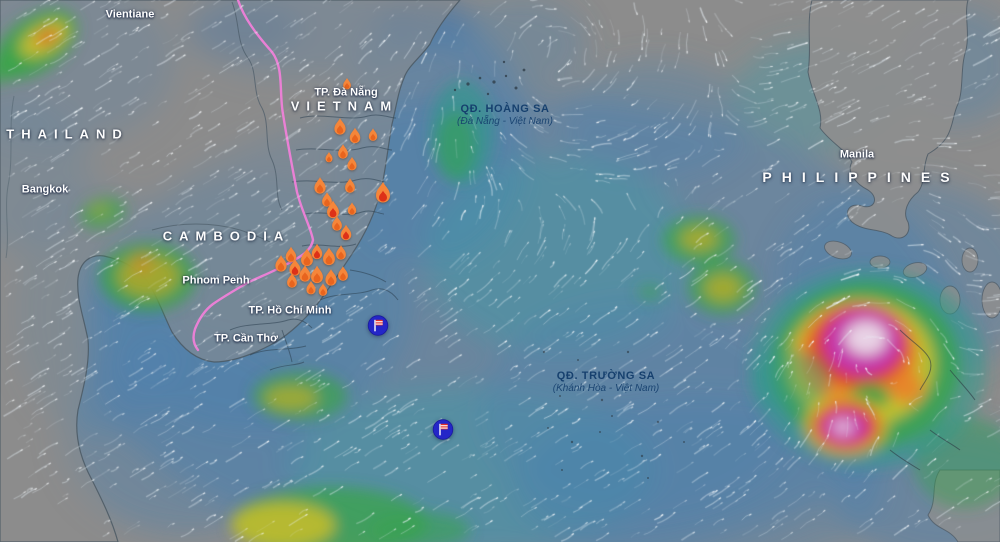 The width and height of the screenshot is (1000, 542). I want to click on city-label-manila: Manila, so click(857, 154).